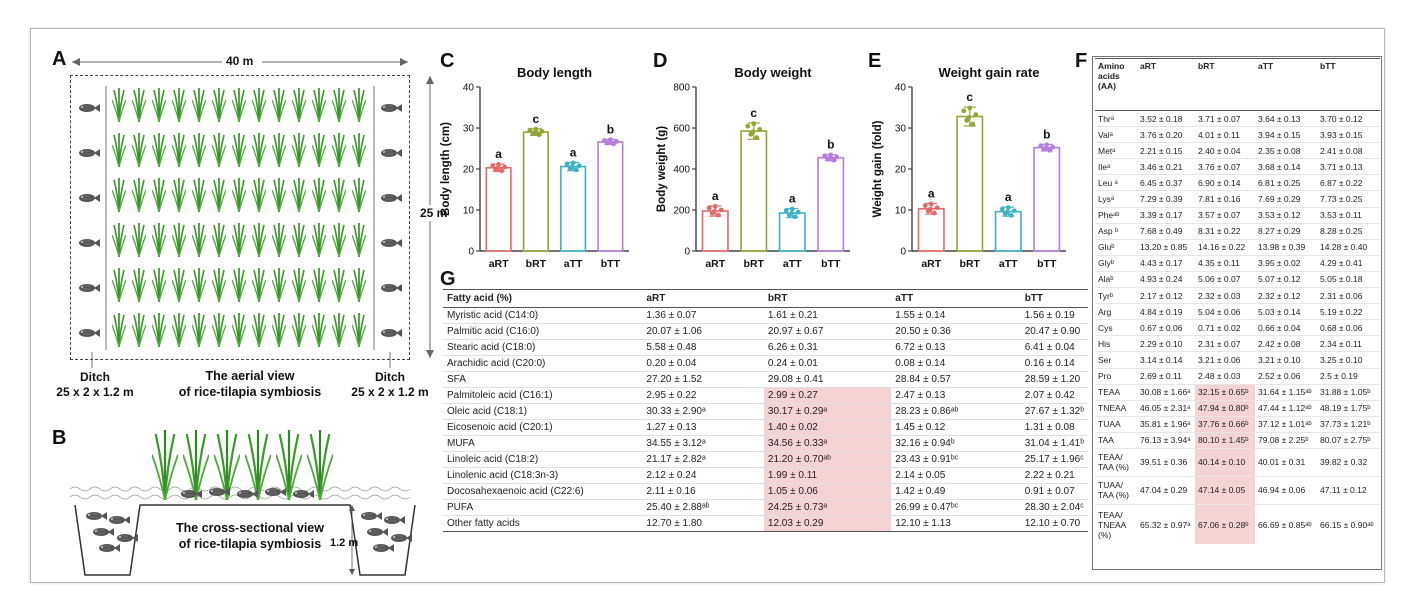  Describe the element at coordinates (827, 411) in the screenshot. I see `fatty-cell-brt: 30.17 ± 0.29ᵃ` at that location.